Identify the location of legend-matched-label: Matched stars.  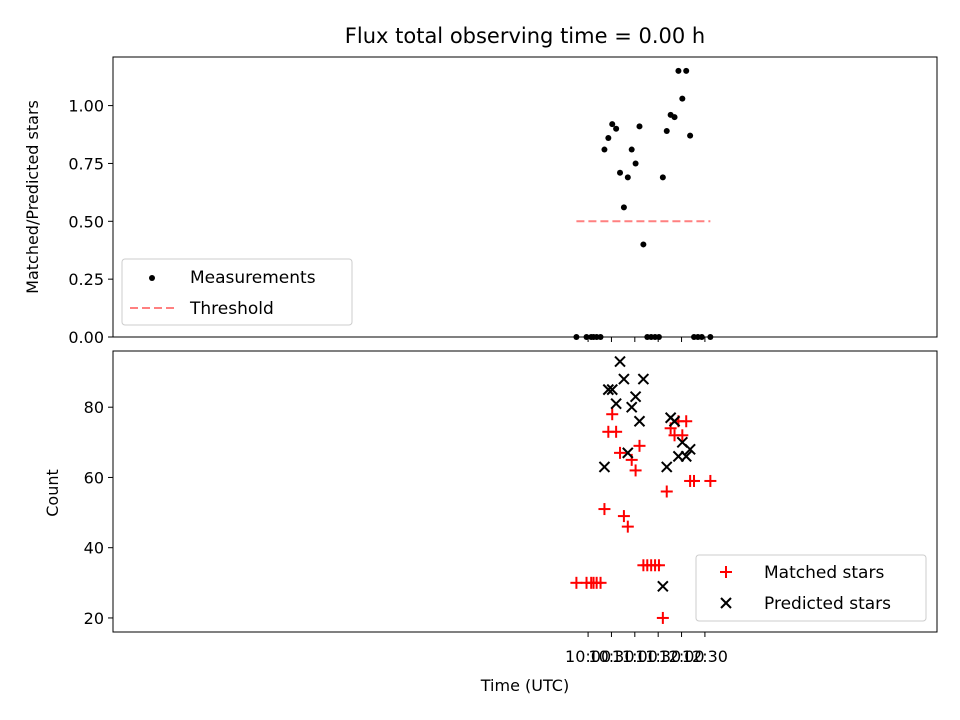
(824, 573).